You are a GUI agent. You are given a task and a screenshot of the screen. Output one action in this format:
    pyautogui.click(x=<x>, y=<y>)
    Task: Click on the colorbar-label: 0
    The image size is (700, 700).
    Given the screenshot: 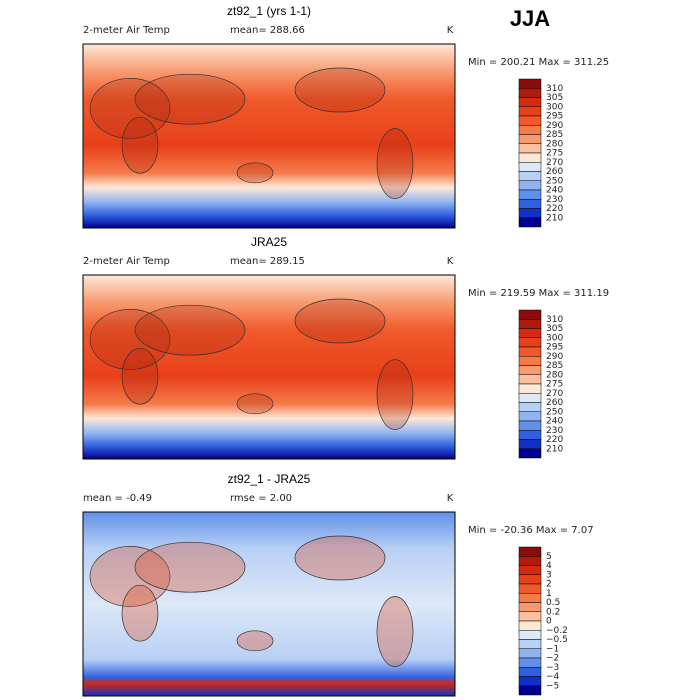 What is the action you would take?
    pyautogui.click(x=549, y=622)
    